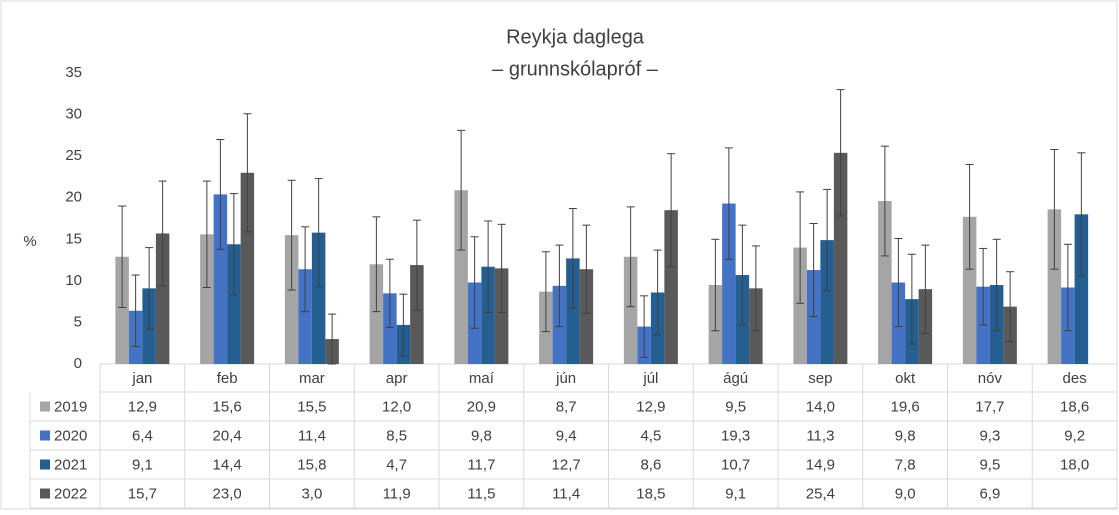 The width and height of the screenshot is (1119, 515). I want to click on x-tick-label: maí, so click(482, 378).